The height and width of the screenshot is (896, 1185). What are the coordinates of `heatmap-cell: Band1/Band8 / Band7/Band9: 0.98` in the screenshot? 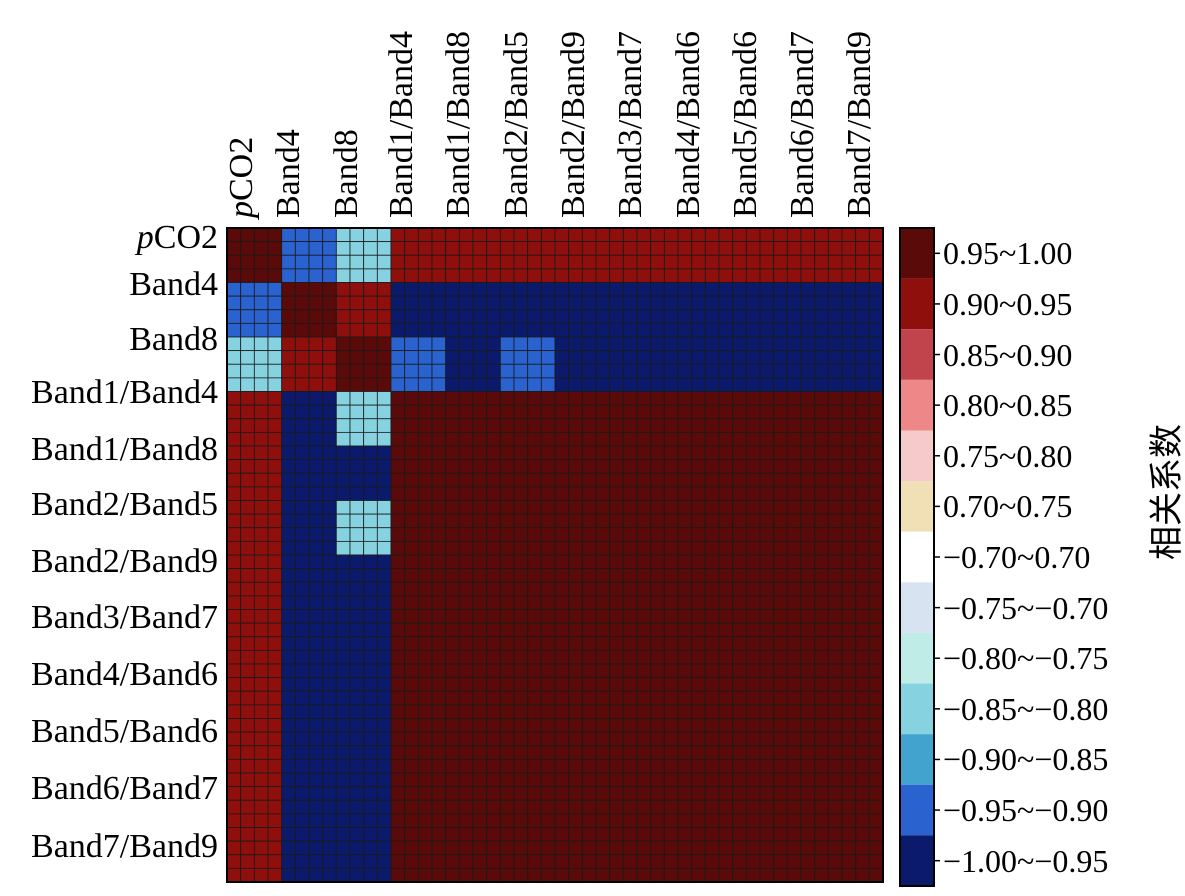 It's located at (835, 453).